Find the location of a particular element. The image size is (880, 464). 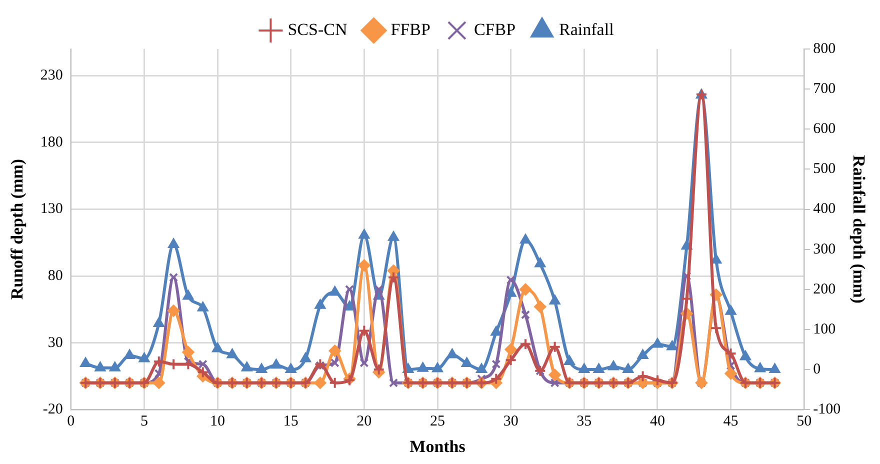

y-tick-label: 80 is located at coordinates (55, 276).